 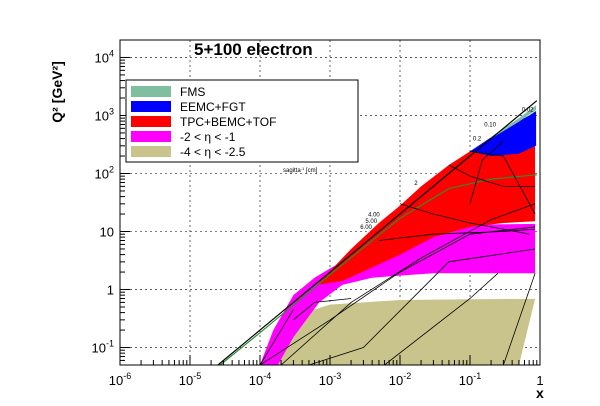 What do you see at coordinates (330, 379) in the screenshot?
I see `x-tick-label: 10⁻³` at bounding box center [330, 379].